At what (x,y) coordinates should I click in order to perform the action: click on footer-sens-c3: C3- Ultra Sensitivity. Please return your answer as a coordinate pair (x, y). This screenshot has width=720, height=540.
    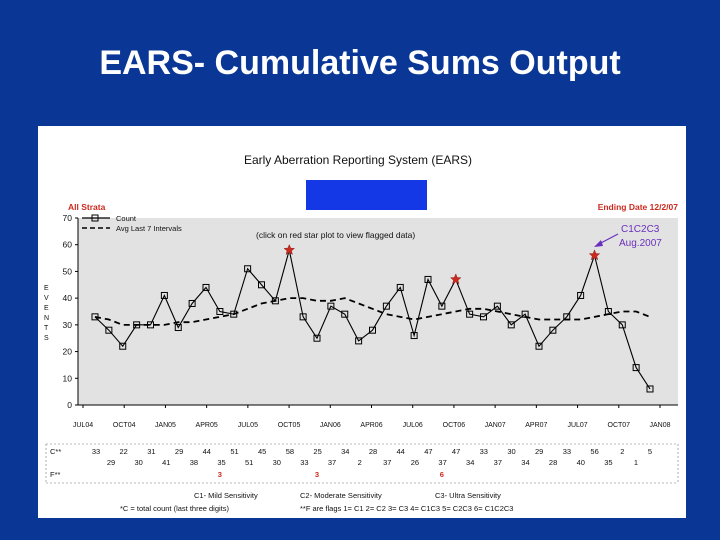
    Looking at the image, I should click on (468, 495).